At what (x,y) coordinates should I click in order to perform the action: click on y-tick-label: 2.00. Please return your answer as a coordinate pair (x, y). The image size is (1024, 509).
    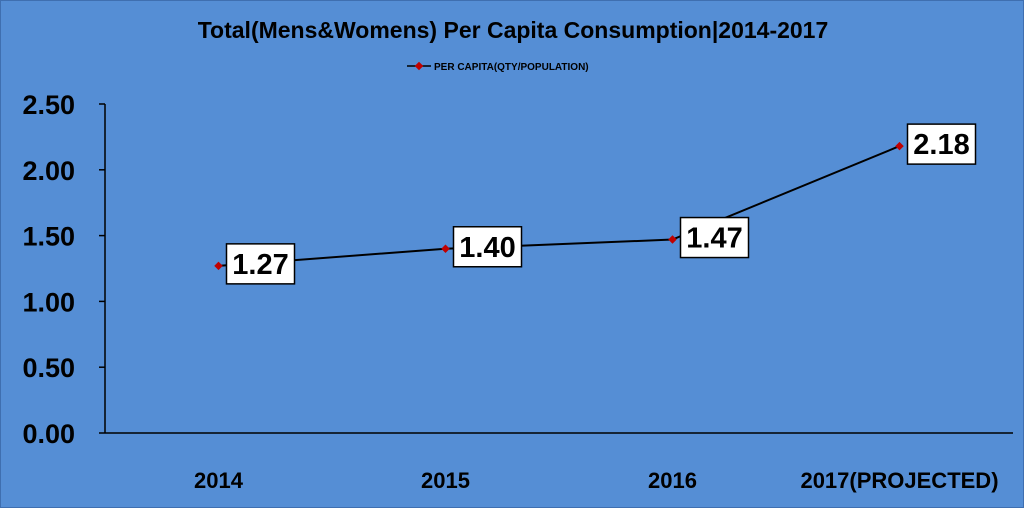
    Looking at the image, I should click on (48, 171).